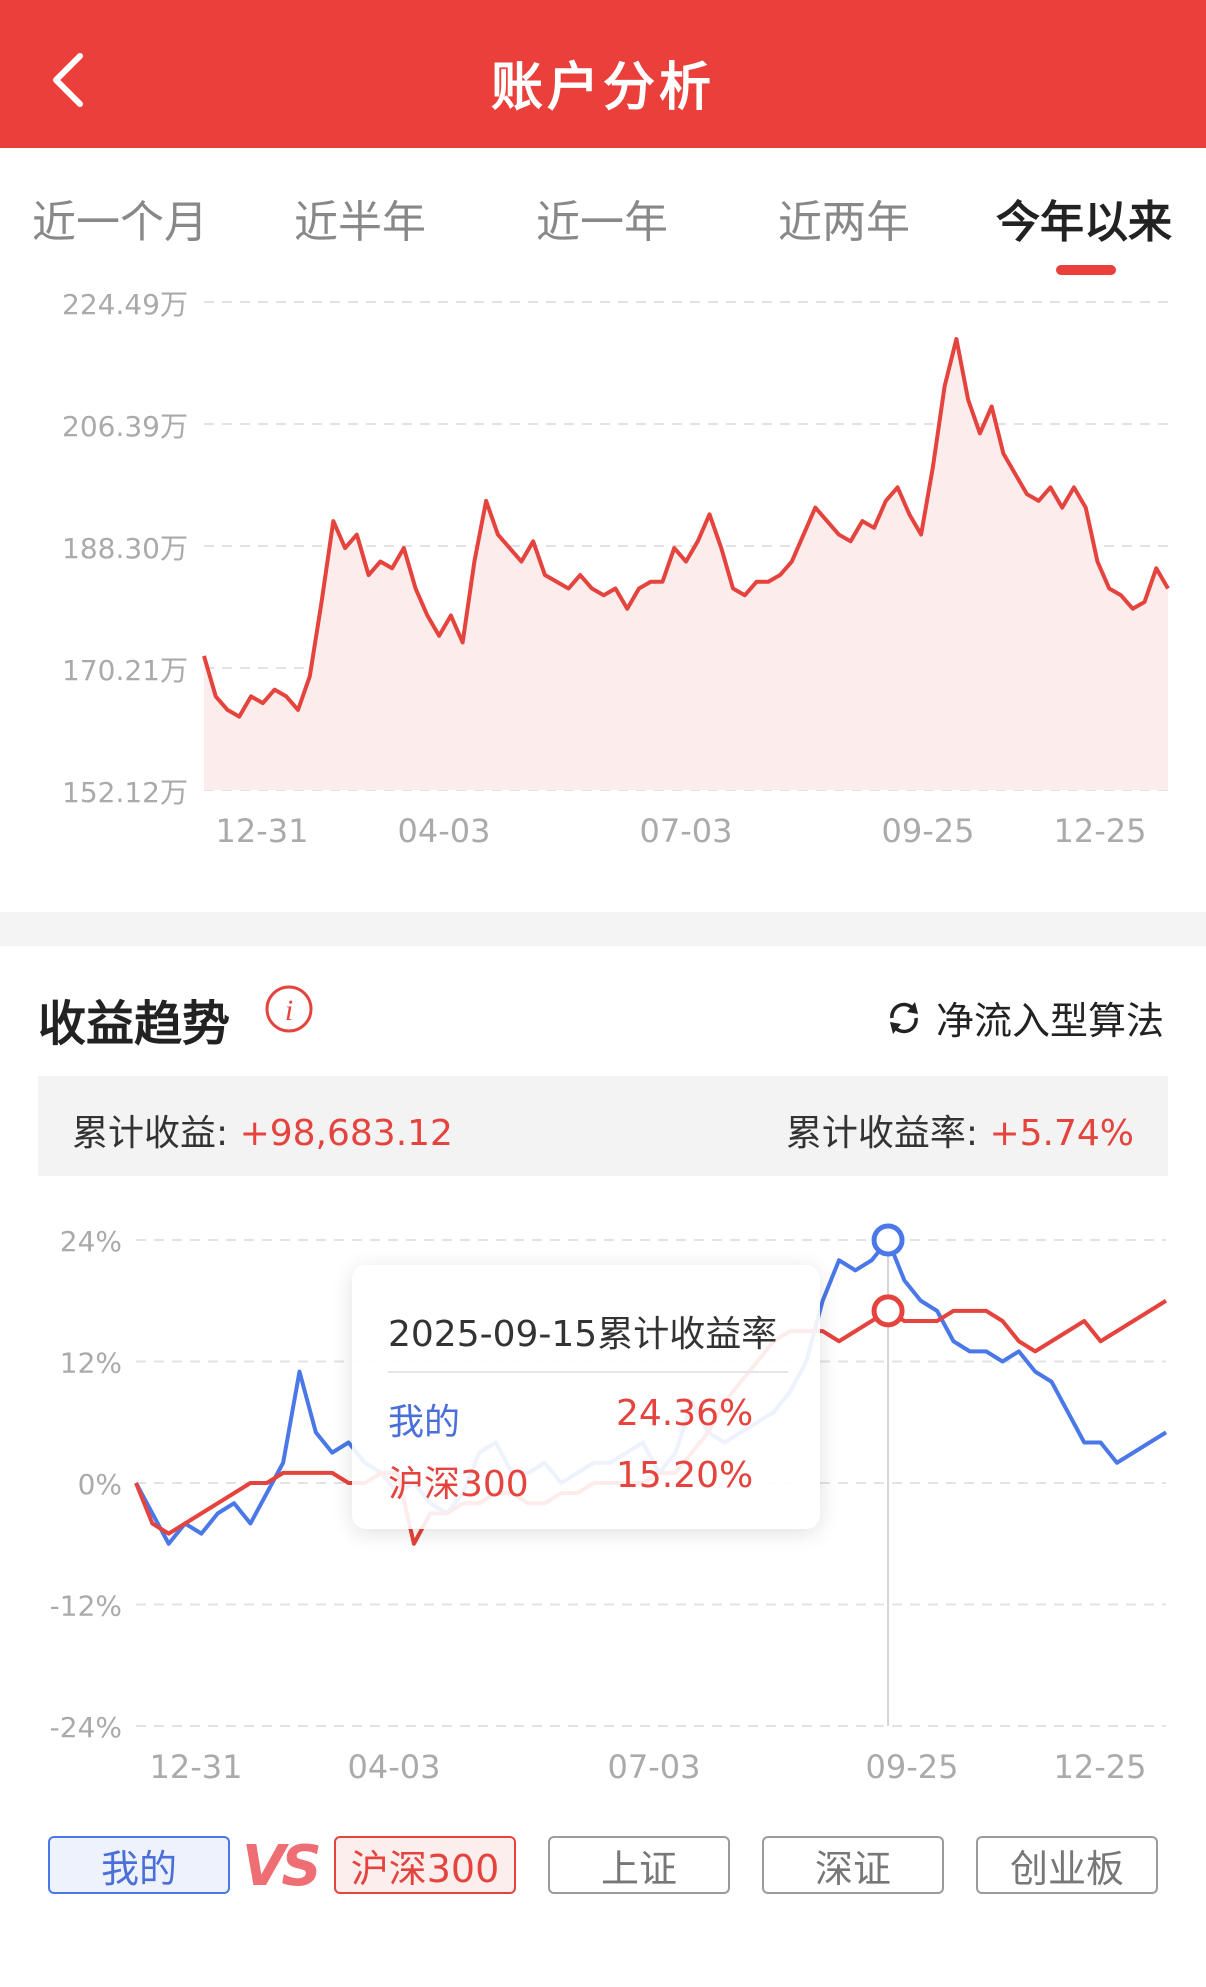 This screenshot has width=1206, height=1987. What do you see at coordinates (685, 1413) in the screenshot?
I see `tooltip-mine-value: 24.36%` at bounding box center [685, 1413].